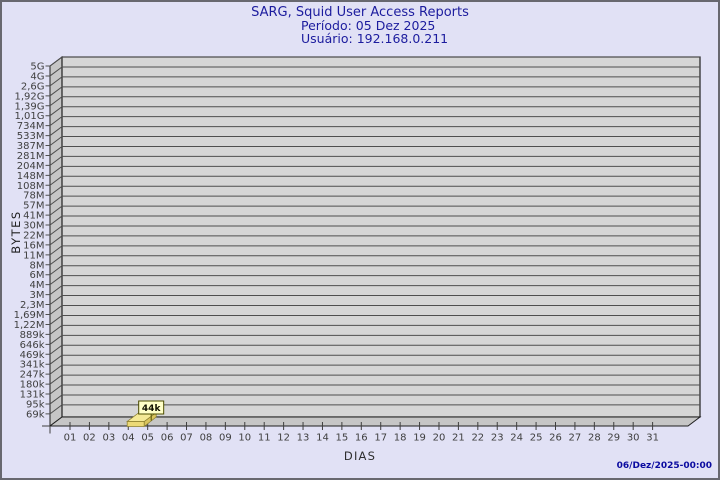  I want to click on x-tick-label: 02, so click(89, 438).